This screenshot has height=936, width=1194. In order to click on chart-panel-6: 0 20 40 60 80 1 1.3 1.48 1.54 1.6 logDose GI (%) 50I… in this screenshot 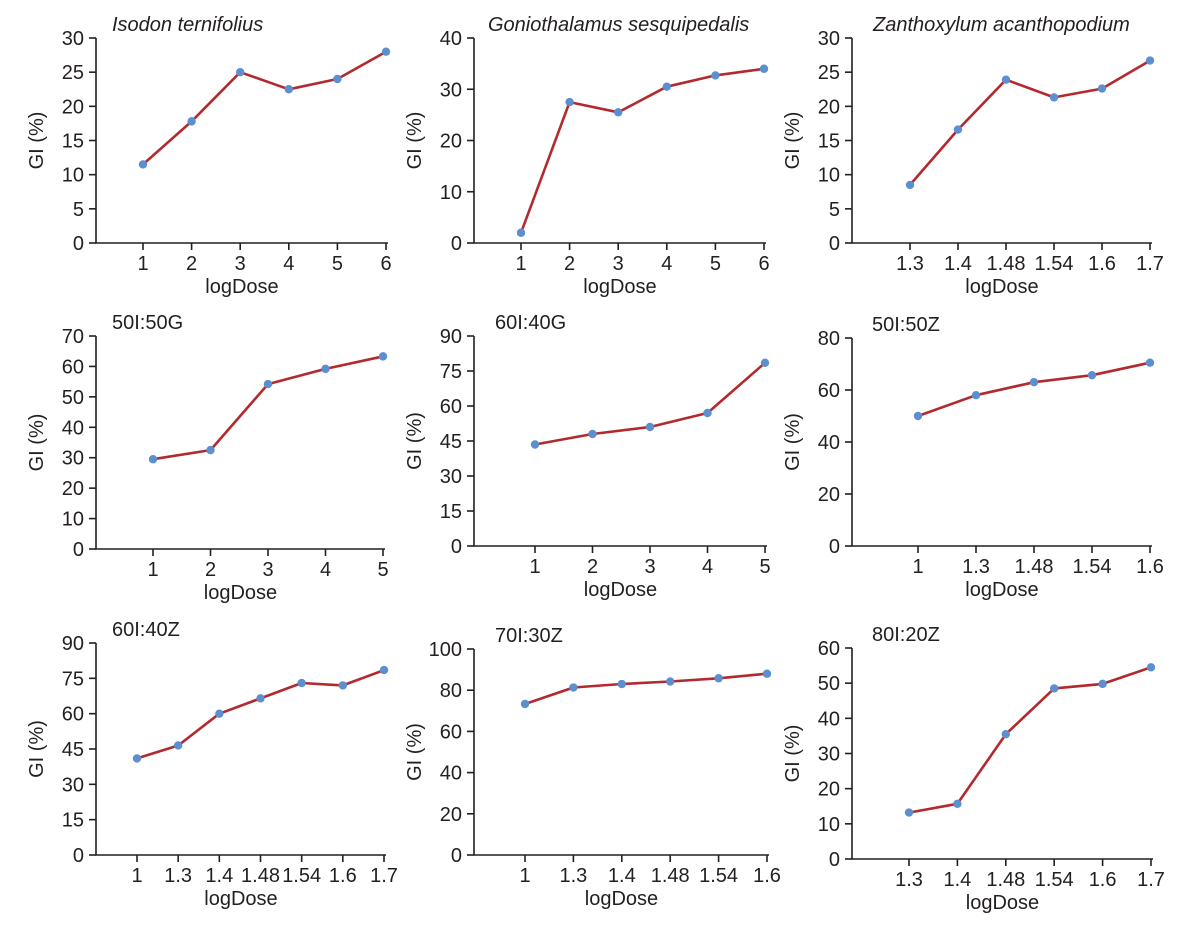, I will do `click(973, 457)`.